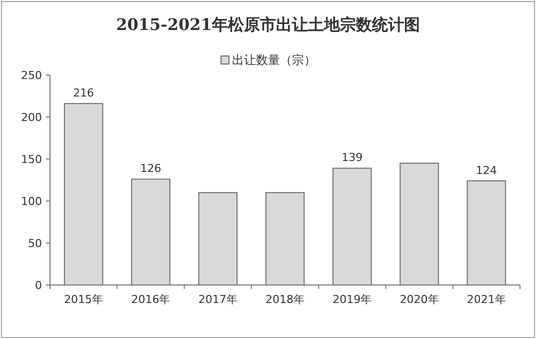 Image resolution: width=536 pixels, height=339 pixels. I want to click on x-tick-label: 2015年, so click(84, 299).